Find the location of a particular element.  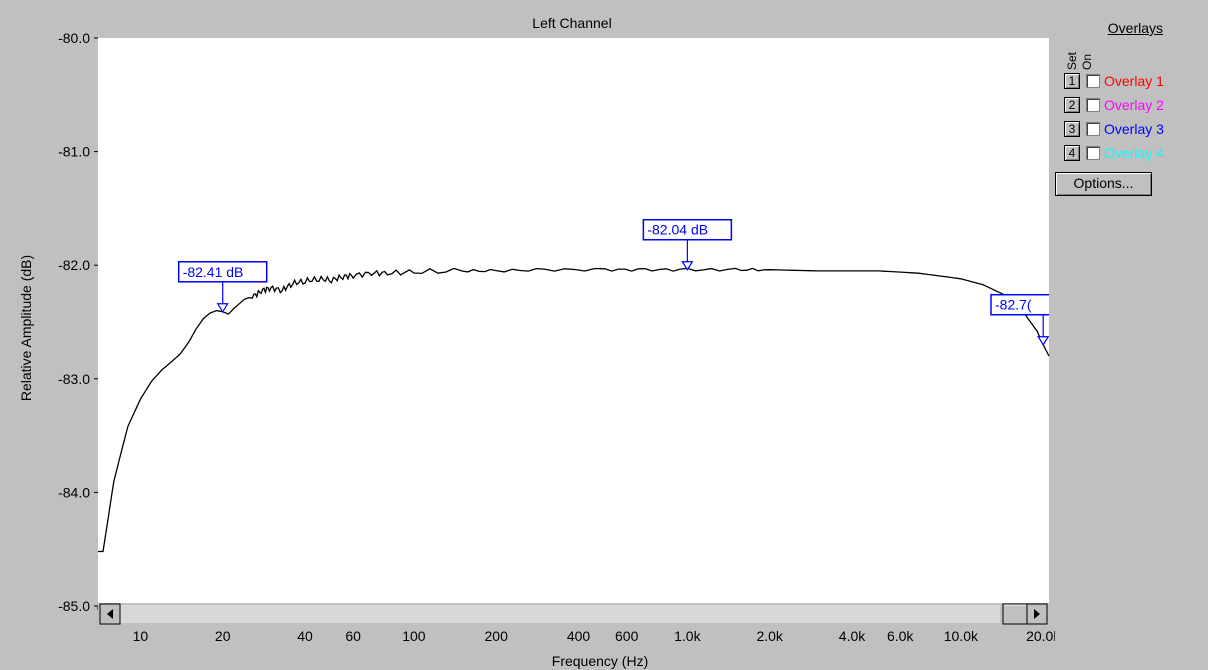

on-column-header: On is located at coordinates (1087, 61).